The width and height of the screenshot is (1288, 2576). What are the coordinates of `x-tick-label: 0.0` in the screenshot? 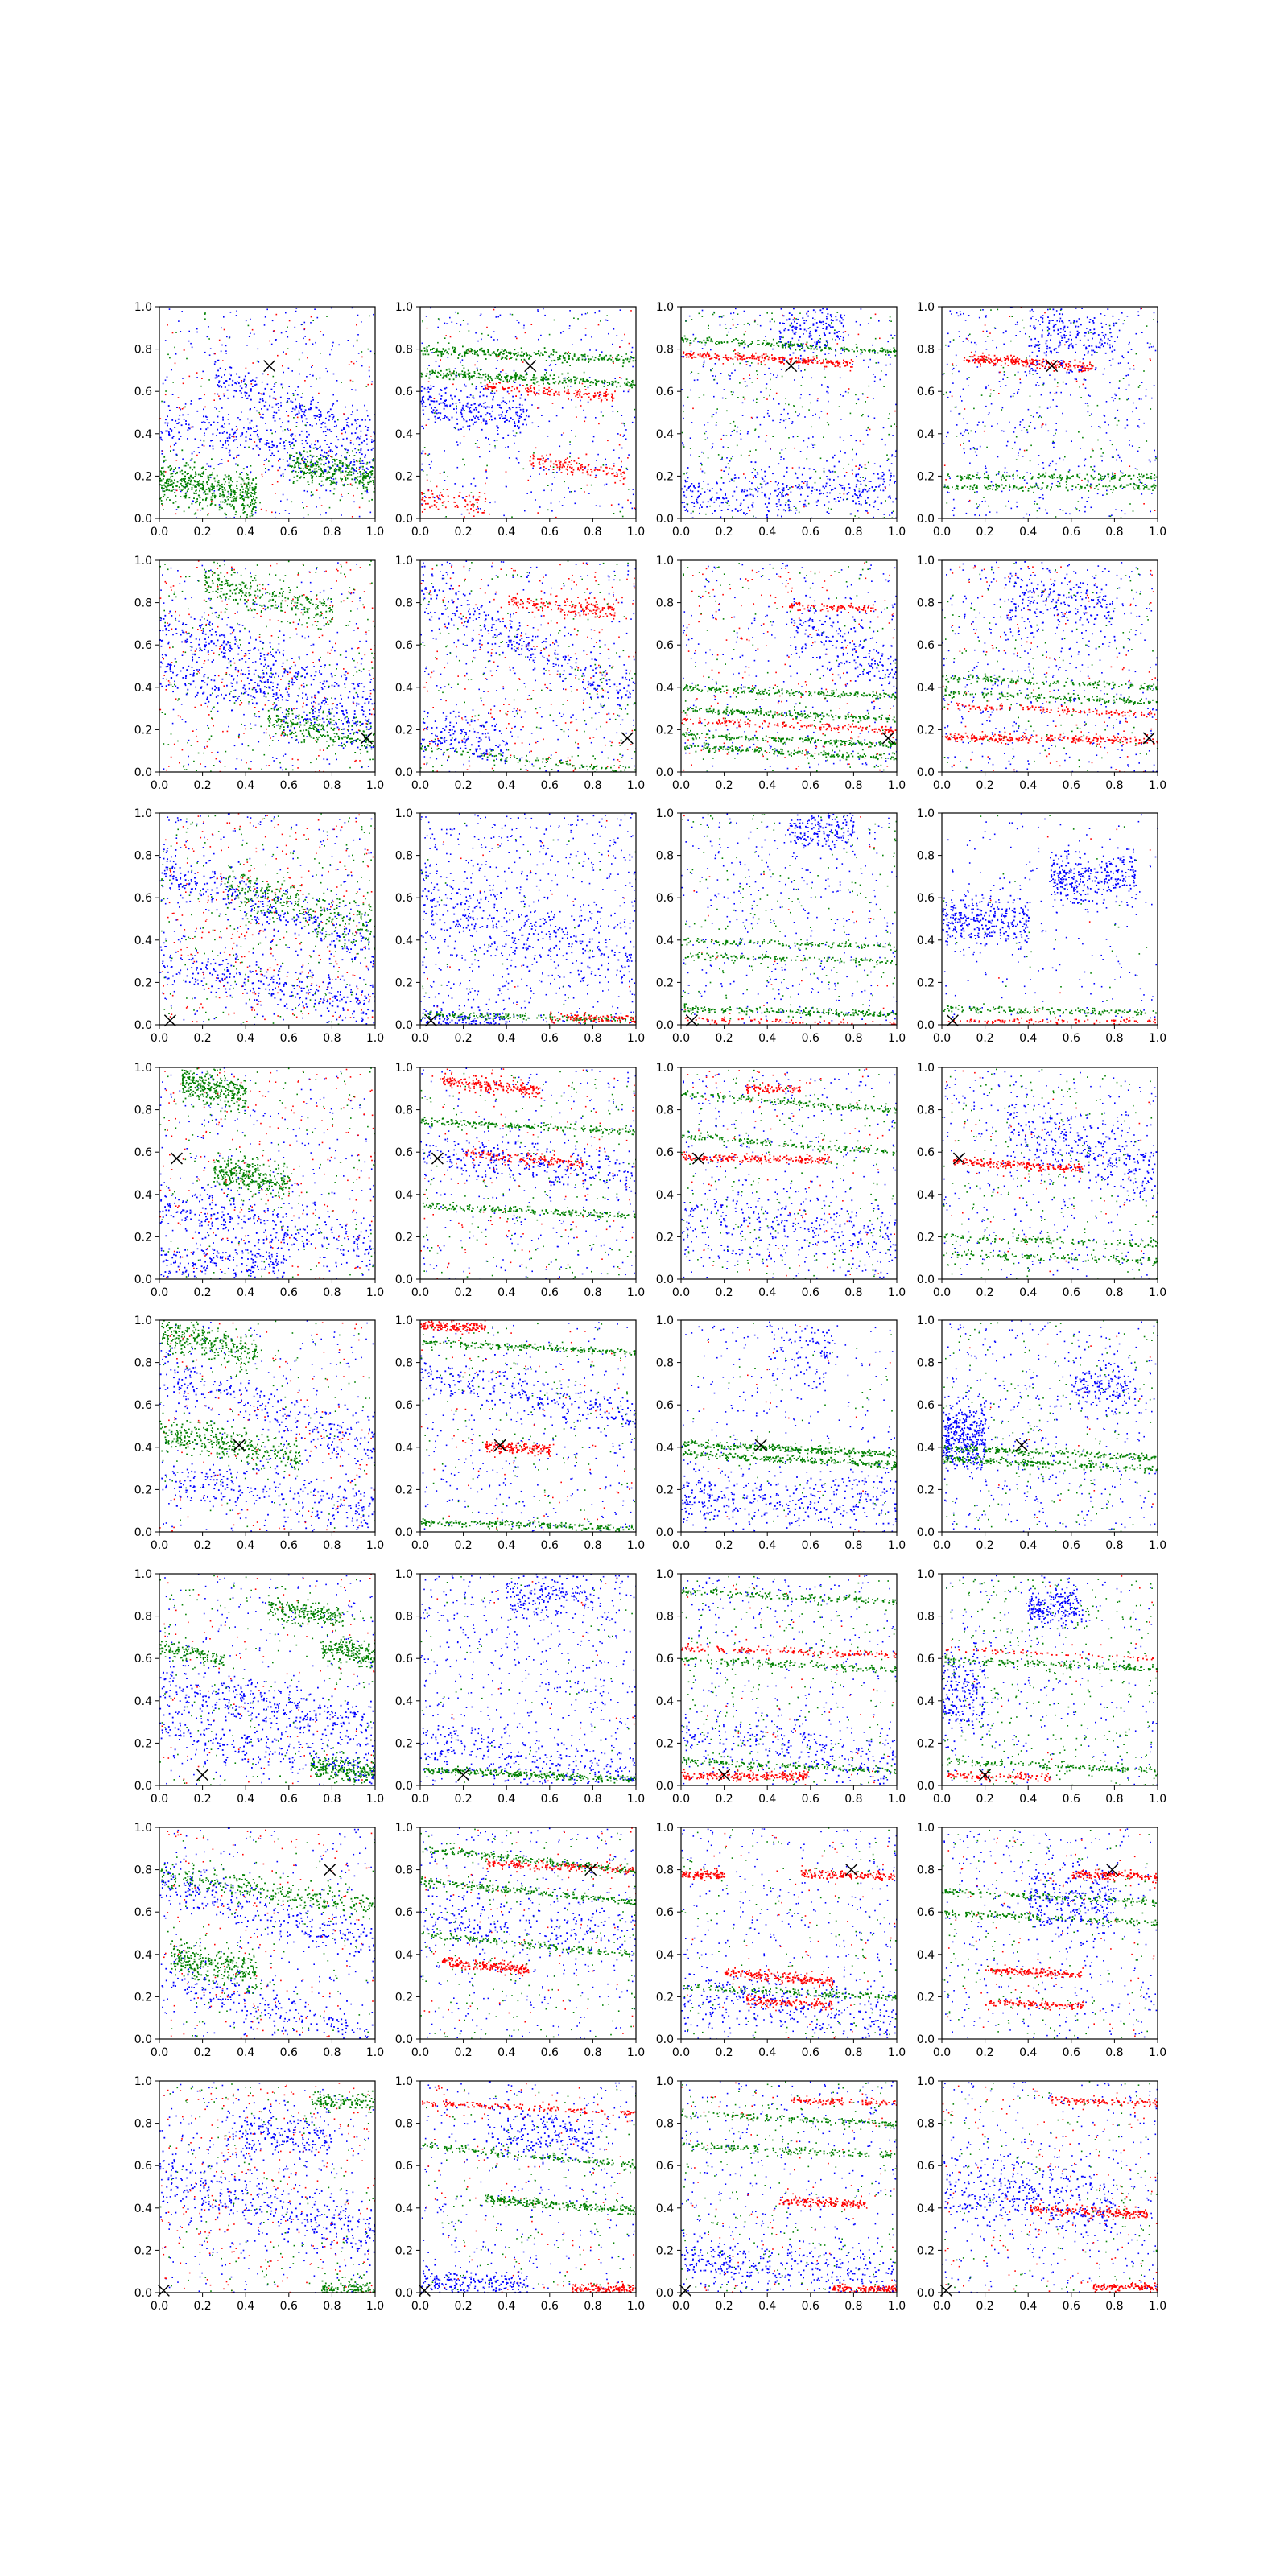 It's located at (159, 532).